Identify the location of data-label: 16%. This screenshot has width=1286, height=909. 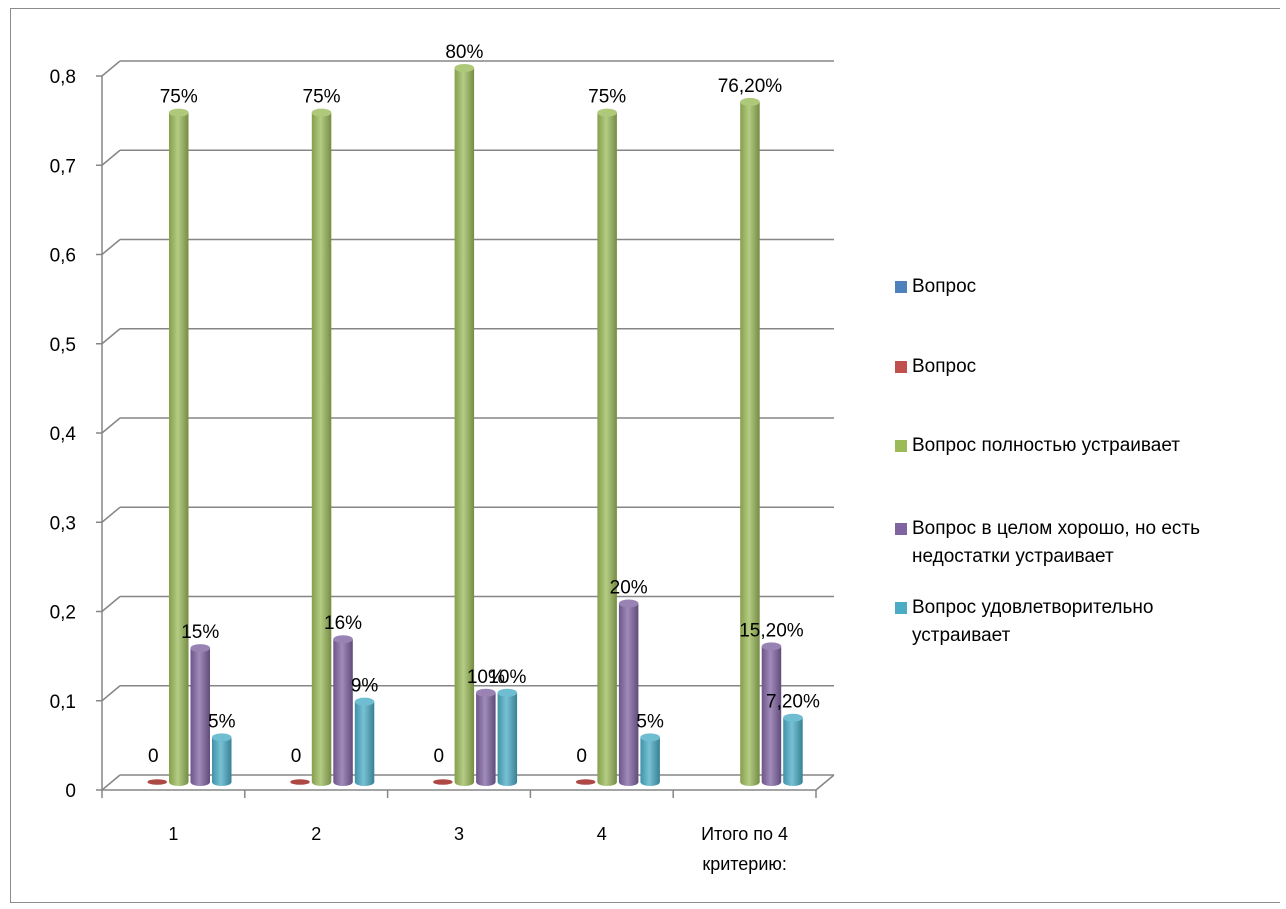
(343, 623).